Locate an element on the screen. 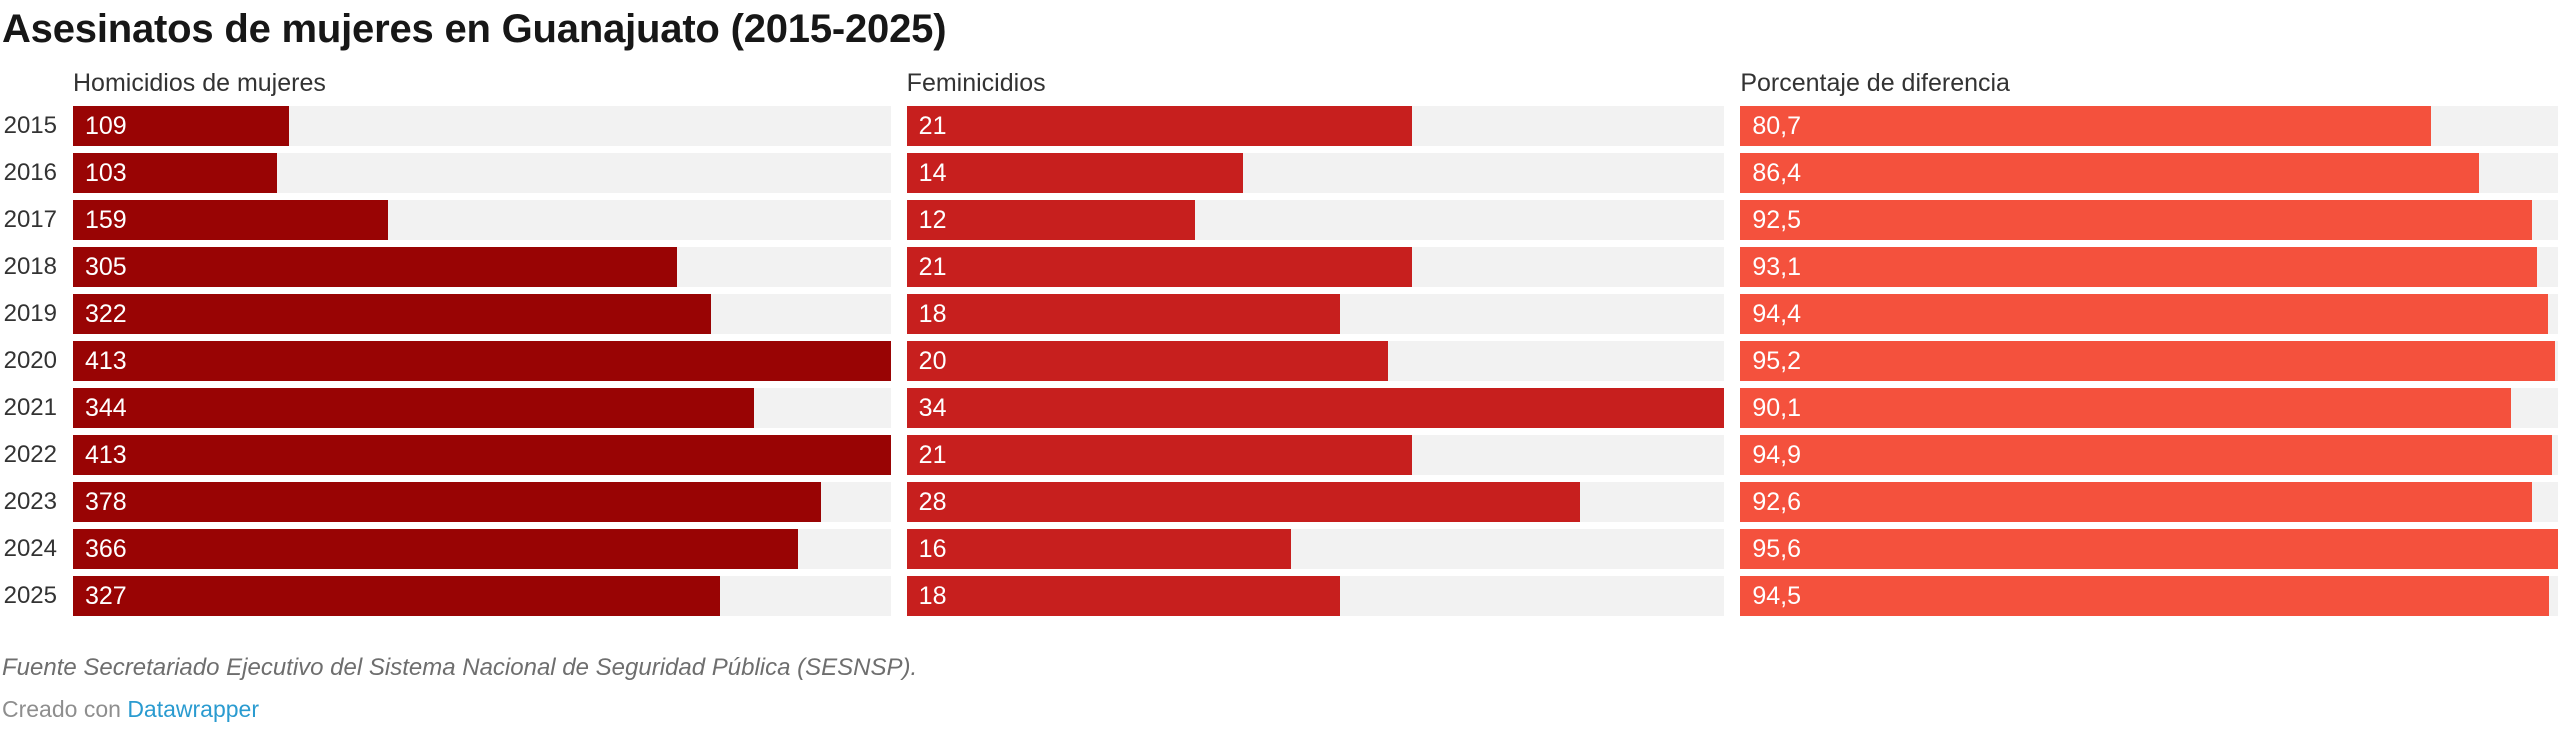 Image resolution: width=2560 pixels, height=747 pixels. year-label: 2015 is located at coordinates (30, 125).